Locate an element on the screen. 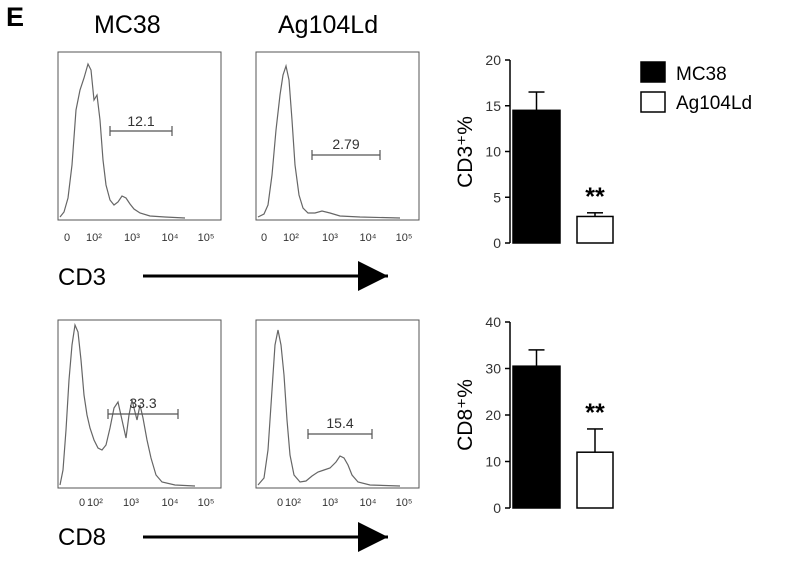 Image resolution: width=791 pixels, height=563 pixels. legend: MC38 Ag104Ld is located at coordinates (696, 87).